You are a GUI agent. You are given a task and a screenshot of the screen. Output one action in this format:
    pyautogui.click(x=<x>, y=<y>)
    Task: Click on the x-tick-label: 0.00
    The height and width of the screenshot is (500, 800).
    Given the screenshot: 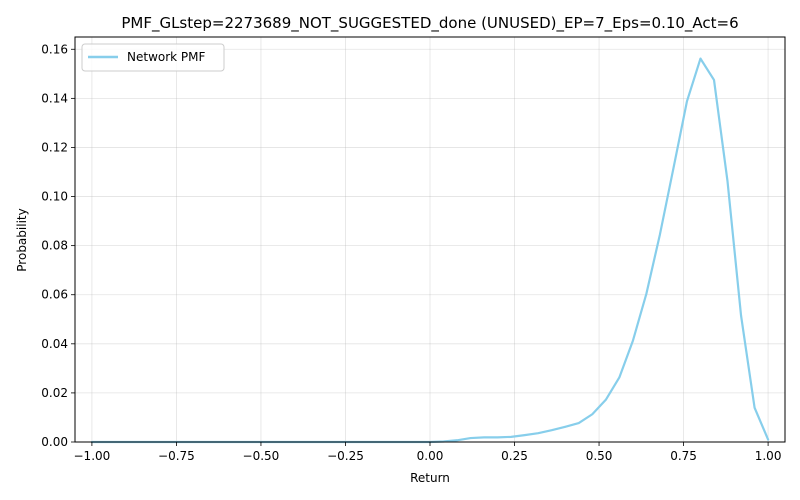 What is the action you would take?
    pyautogui.click(x=430, y=456)
    